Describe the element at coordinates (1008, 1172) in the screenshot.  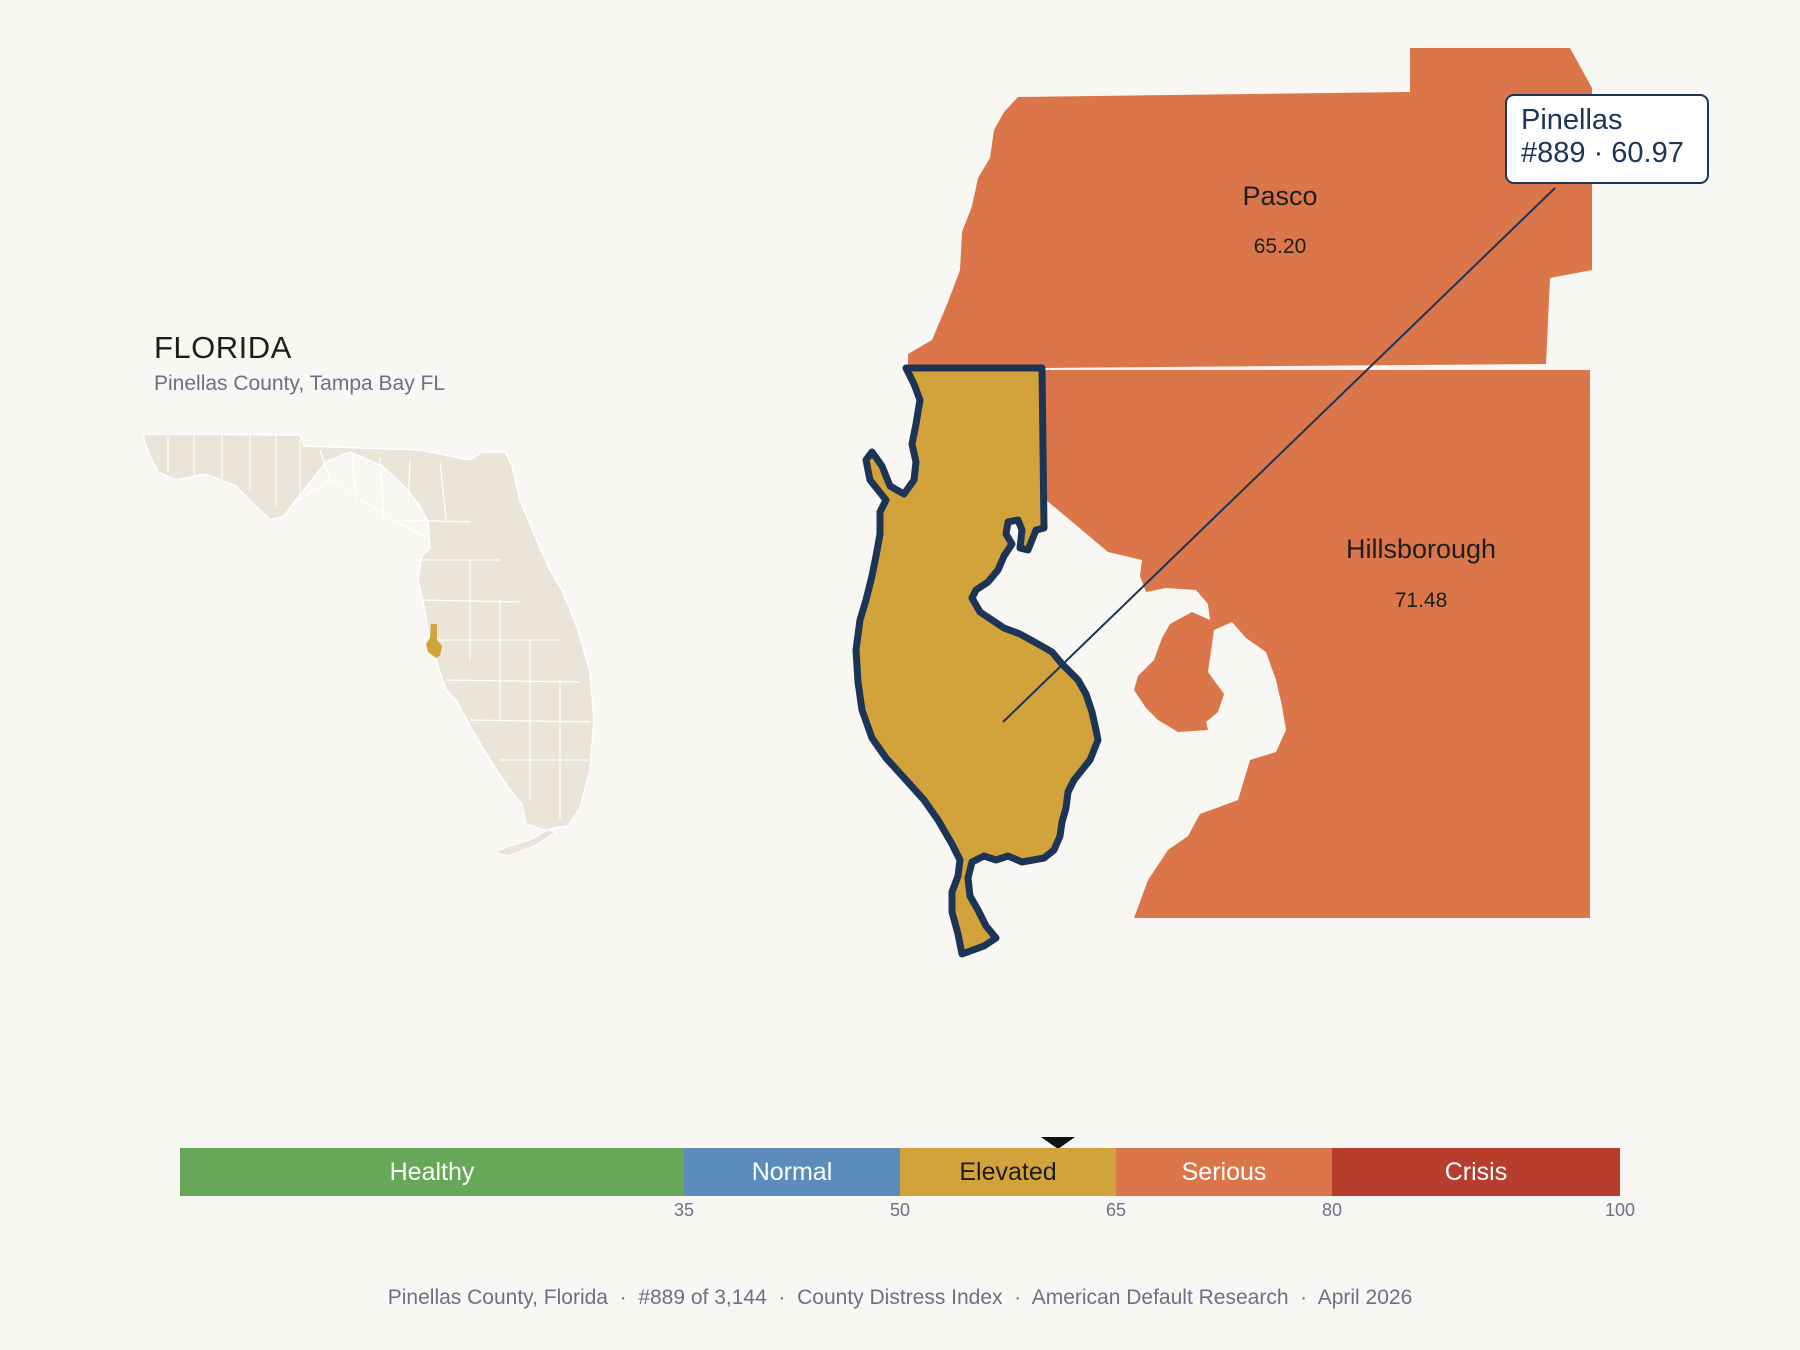
I see `legend-band-elevated: Elevated` at that location.